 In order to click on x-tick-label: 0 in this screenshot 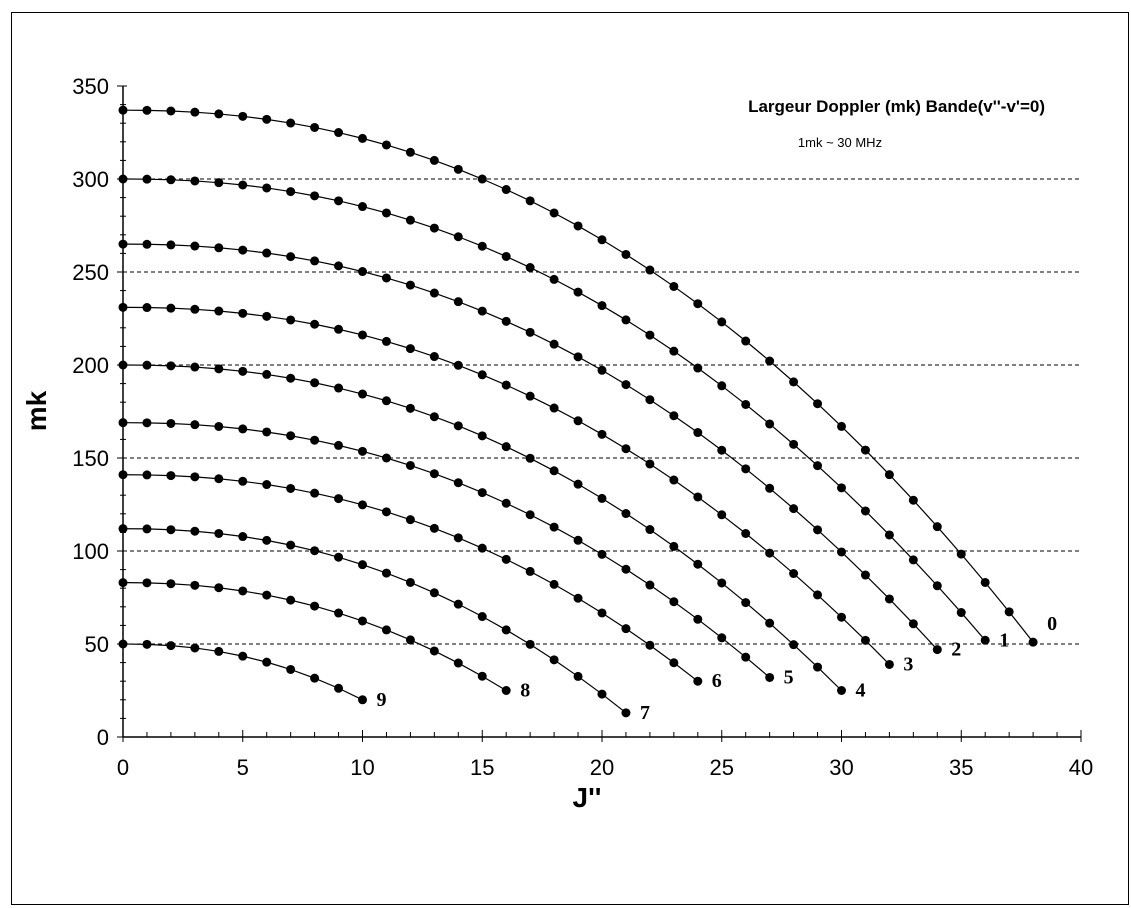, I will do `click(123, 767)`.